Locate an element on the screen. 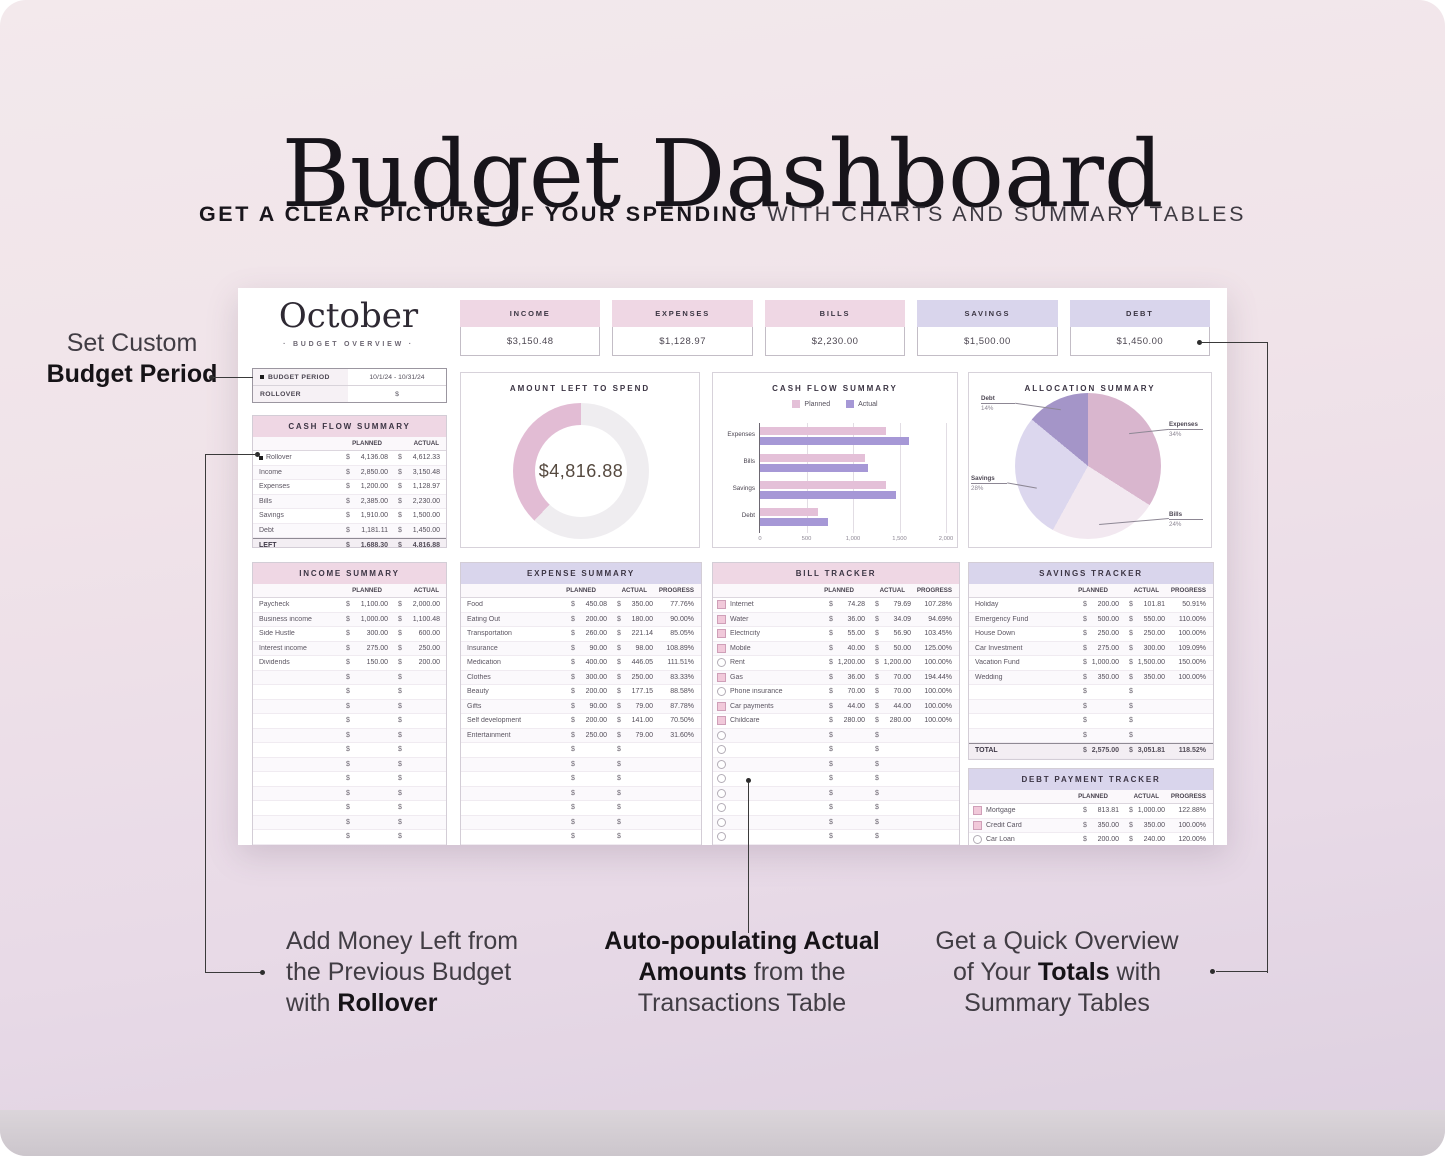 This screenshot has height=1156, width=1445. money-cell: $177.15 is located at coordinates (635, 692).